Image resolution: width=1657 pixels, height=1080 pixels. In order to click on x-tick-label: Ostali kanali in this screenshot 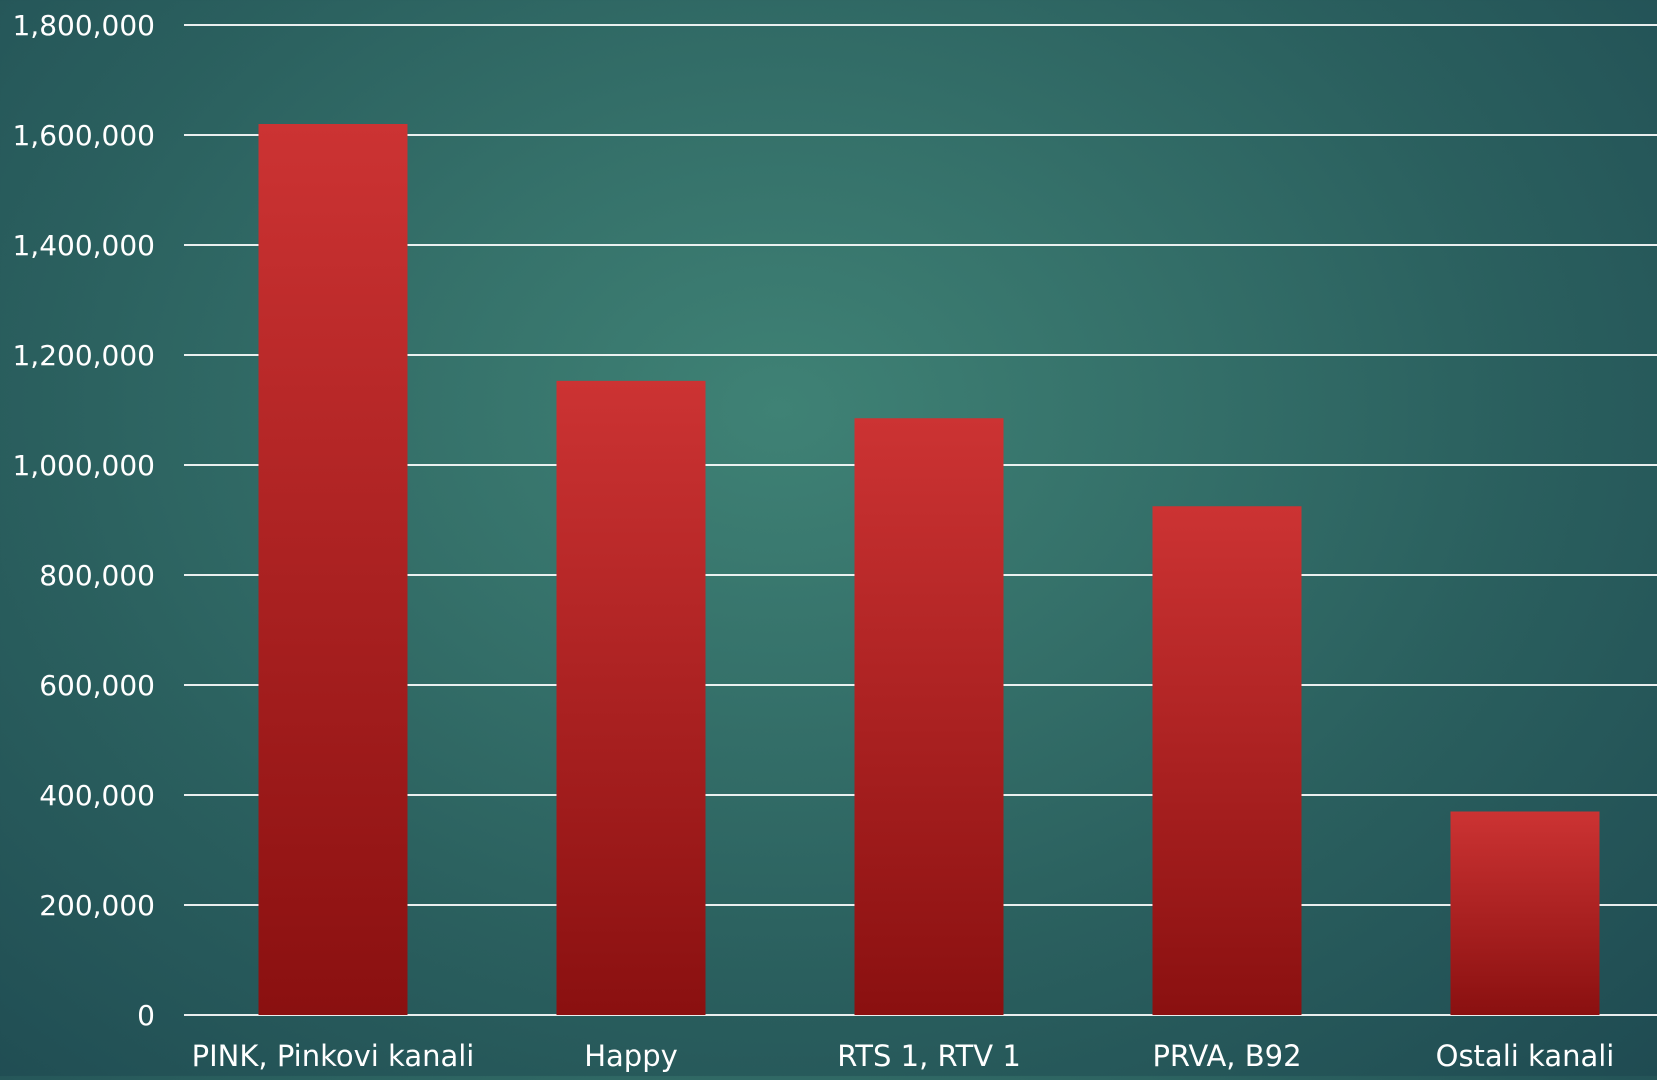, I will do `click(1525, 1056)`.